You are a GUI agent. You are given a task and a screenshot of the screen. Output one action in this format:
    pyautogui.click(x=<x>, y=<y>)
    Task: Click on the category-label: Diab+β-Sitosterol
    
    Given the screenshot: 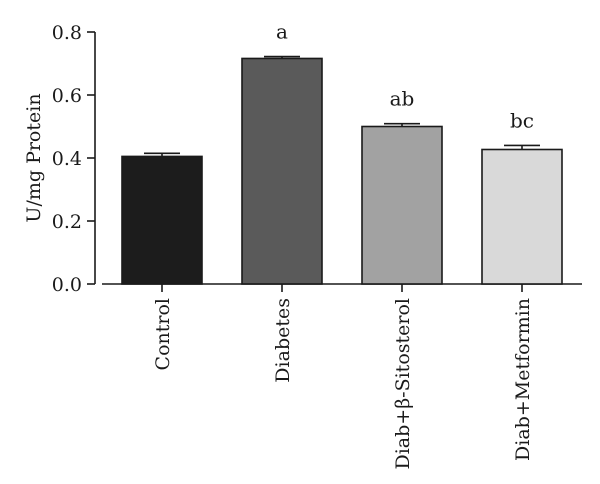 What is the action you would take?
    pyautogui.click(x=403, y=384)
    